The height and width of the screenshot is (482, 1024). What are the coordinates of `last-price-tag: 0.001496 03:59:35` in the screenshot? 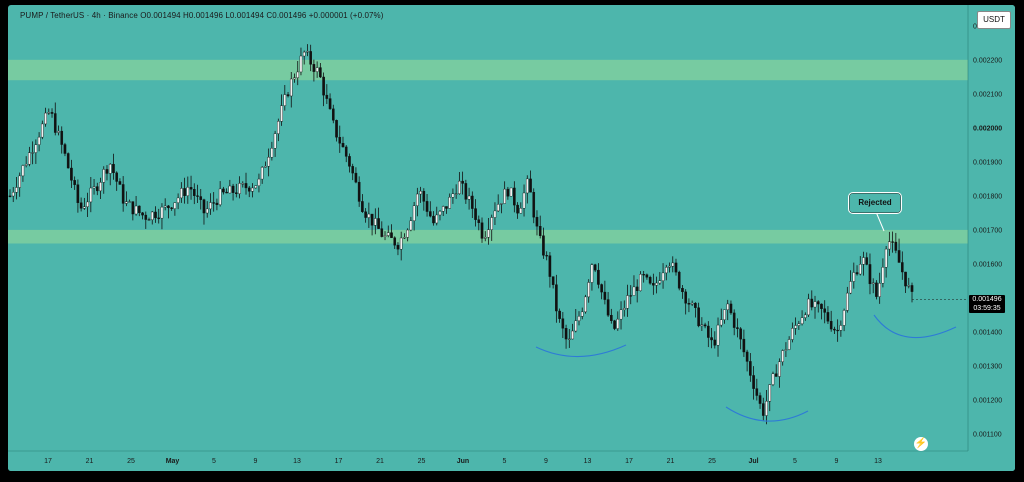 It's located at (987, 304).